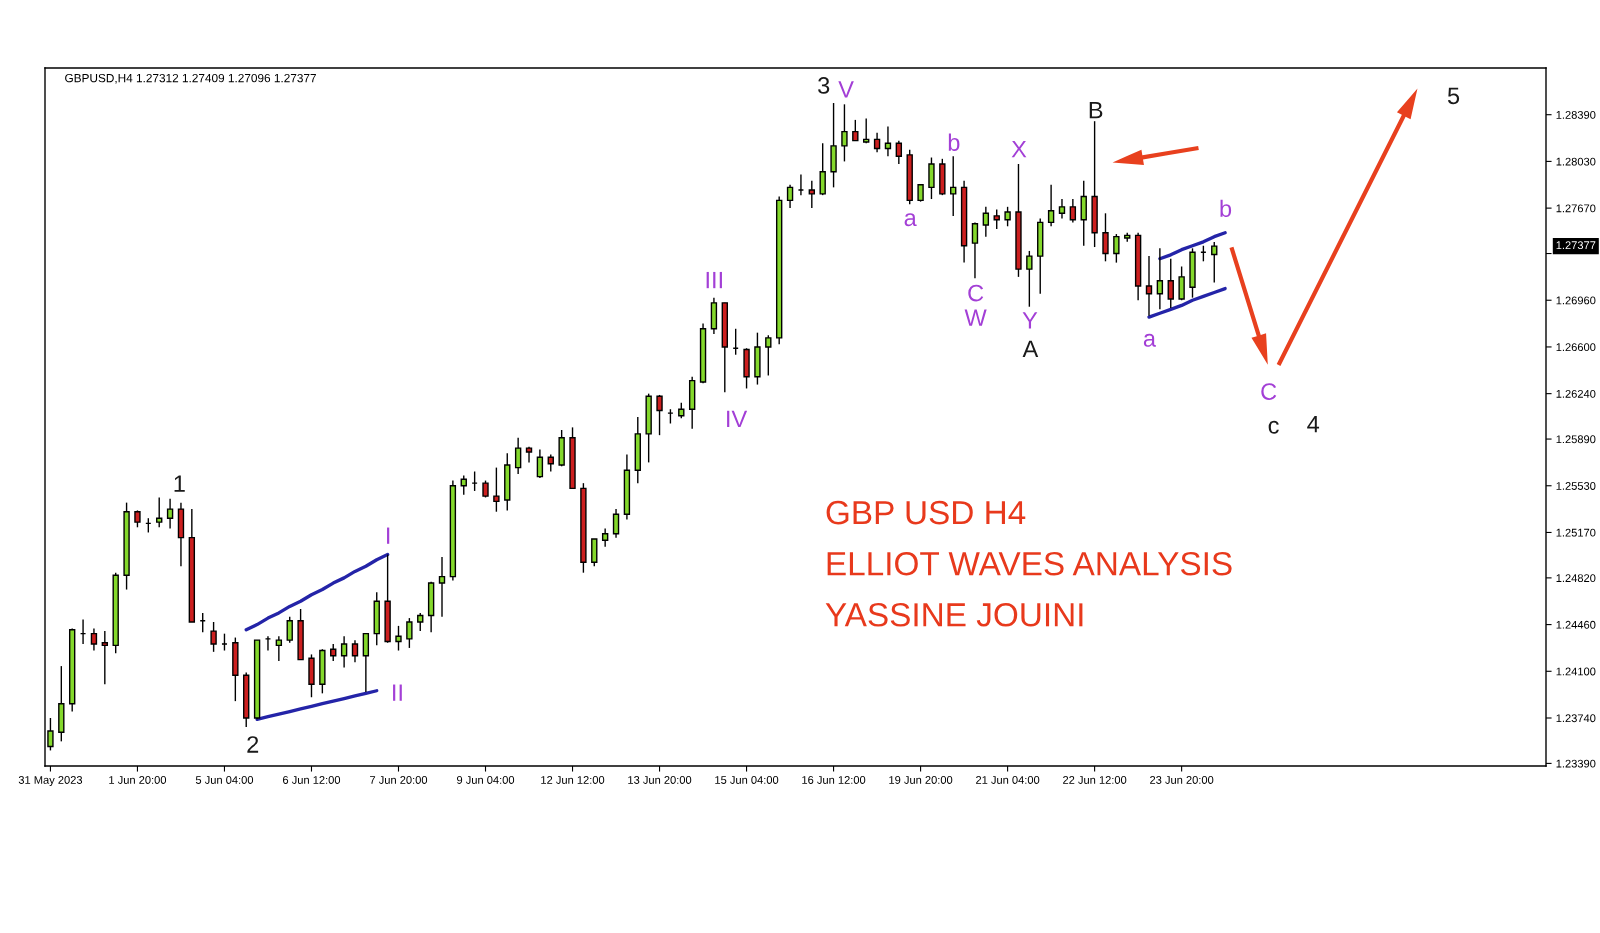 The image size is (1600, 933). What do you see at coordinates (1019, 149) in the screenshot?
I see `annotation: X` at bounding box center [1019, 149].